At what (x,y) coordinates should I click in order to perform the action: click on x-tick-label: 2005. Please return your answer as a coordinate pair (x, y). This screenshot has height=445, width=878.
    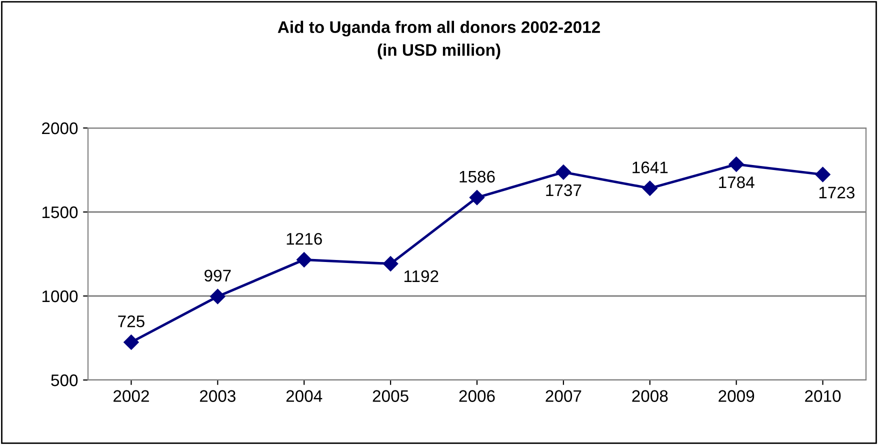
    Looking at the image, I should click on (390, 396).